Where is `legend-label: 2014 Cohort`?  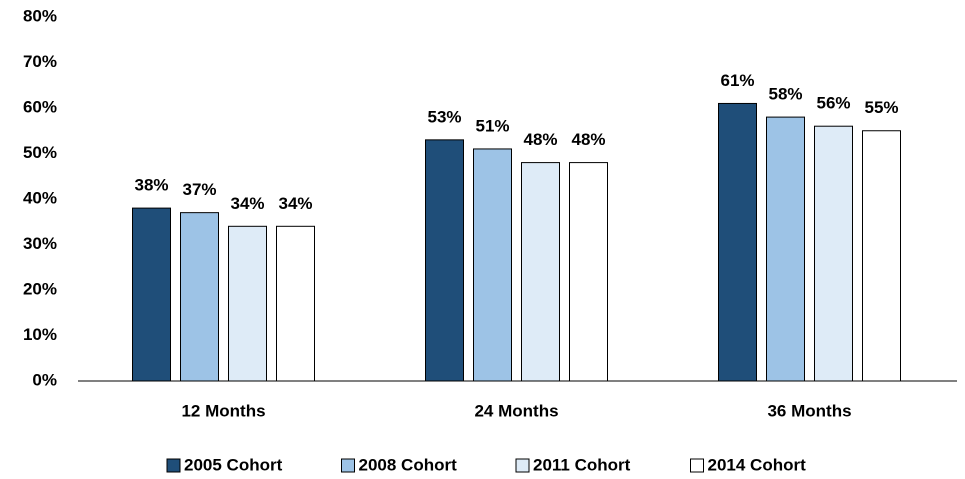 legend-label: 2014 Cohort is located at coordinates (757, 464).